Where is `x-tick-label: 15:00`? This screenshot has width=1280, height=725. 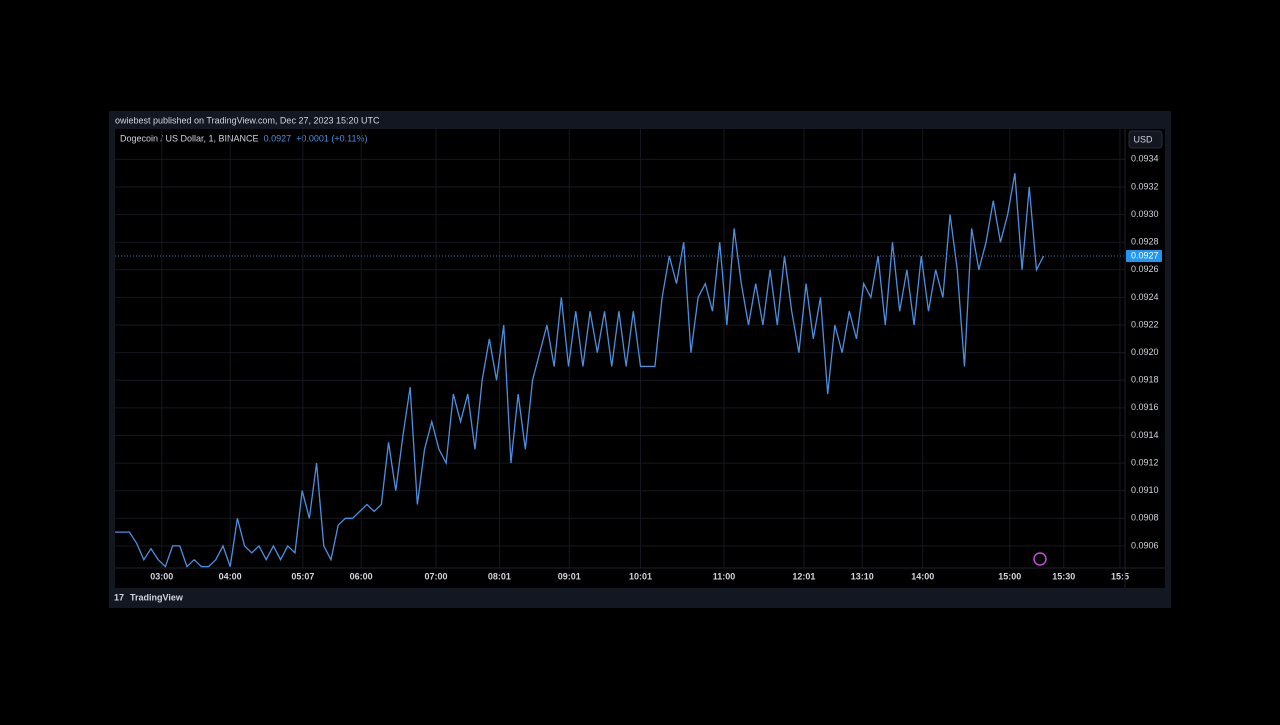
x-tick-label: 15:00 is located at coordinates (1009, 576).